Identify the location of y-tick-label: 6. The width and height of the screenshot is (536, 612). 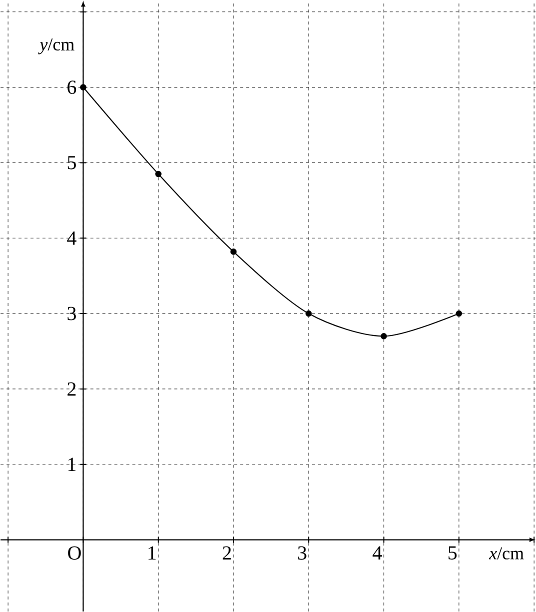
(72, 87).